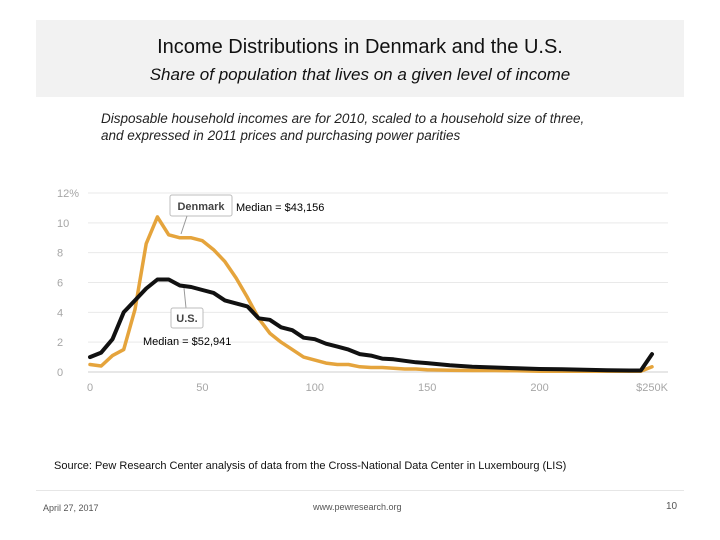  I want to click on us-tag-box, so click(187, 318).